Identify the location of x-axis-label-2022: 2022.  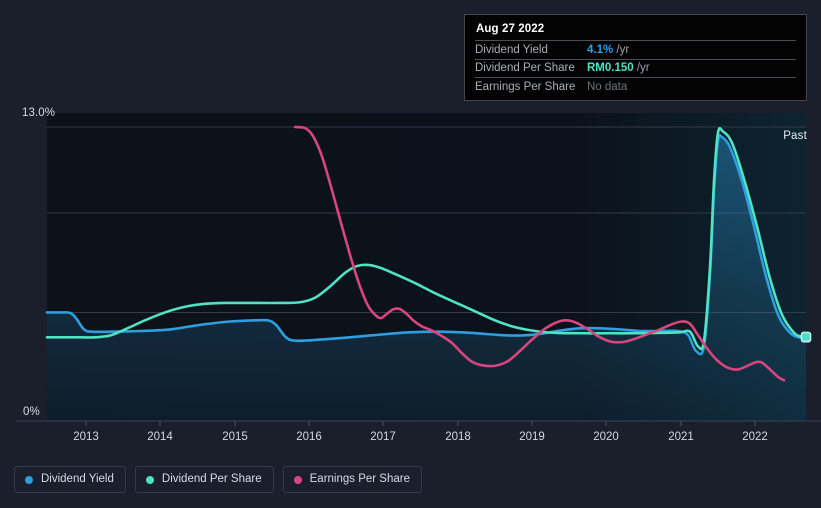
(755, 437).